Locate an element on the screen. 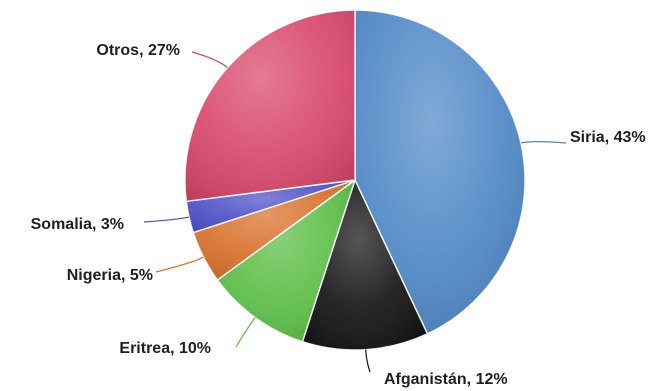 The height and width of the screenshot is (391, 672). leader-line-siria is located at coordinates (543, 142).